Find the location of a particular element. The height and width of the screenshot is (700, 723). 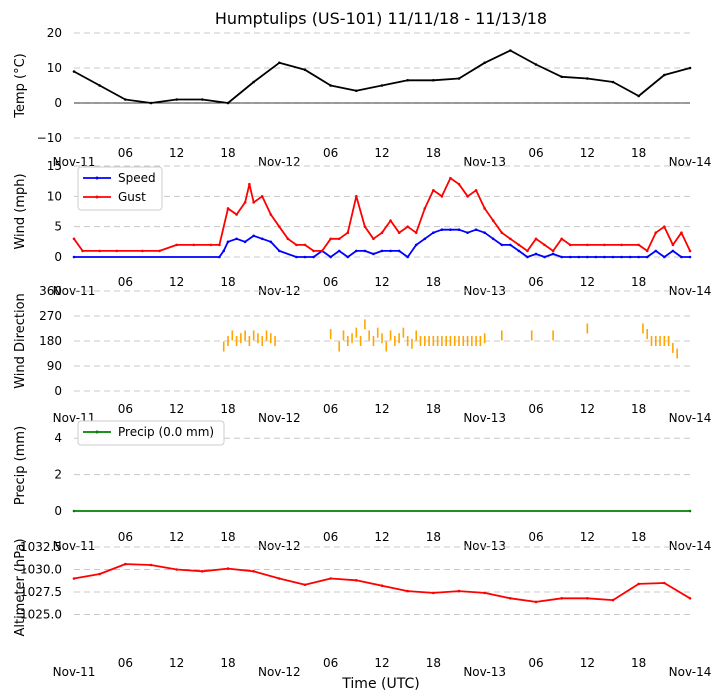

y-tick-label: 10 is located at coordinates (54, 196).